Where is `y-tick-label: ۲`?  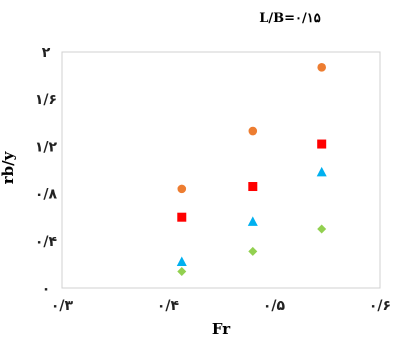 y-tick-label: ۲ is located at coordinates (46, 53).